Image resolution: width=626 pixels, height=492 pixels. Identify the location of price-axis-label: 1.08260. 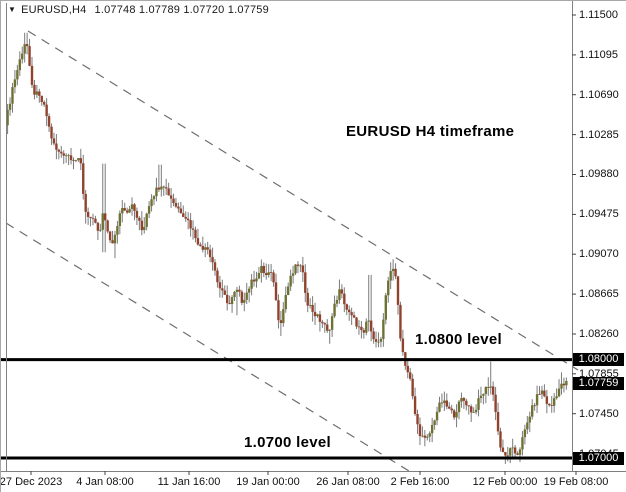
(599, 333).